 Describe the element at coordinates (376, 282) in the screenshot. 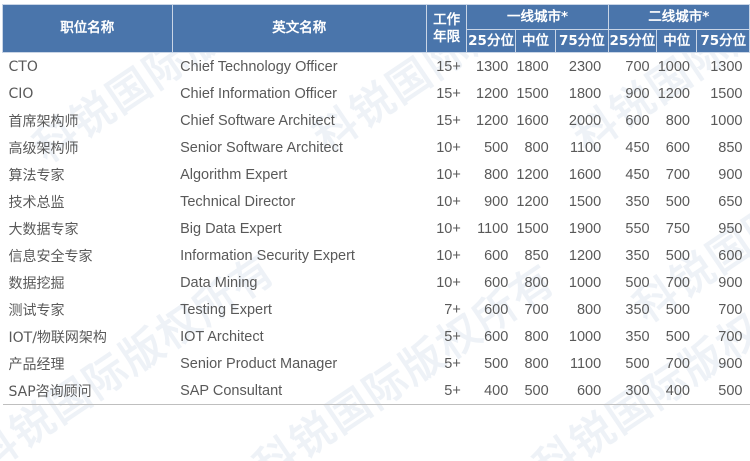

I see `table-row: 数据挖掘 Data Mining 10+ 600 800 1000 500 700 900` at that location.